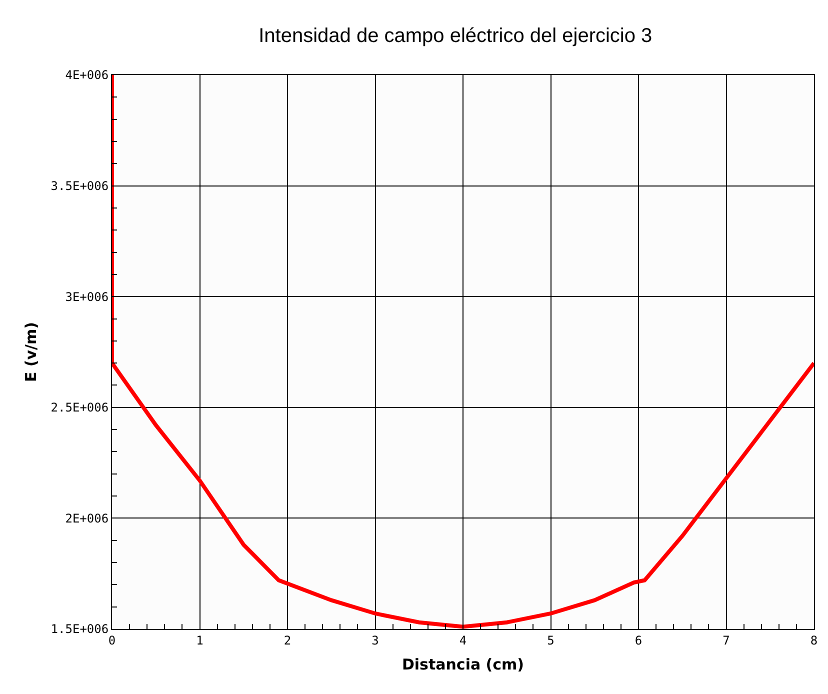  I want to click on y-tick-label: 2.5E+006, so click(79, 407).